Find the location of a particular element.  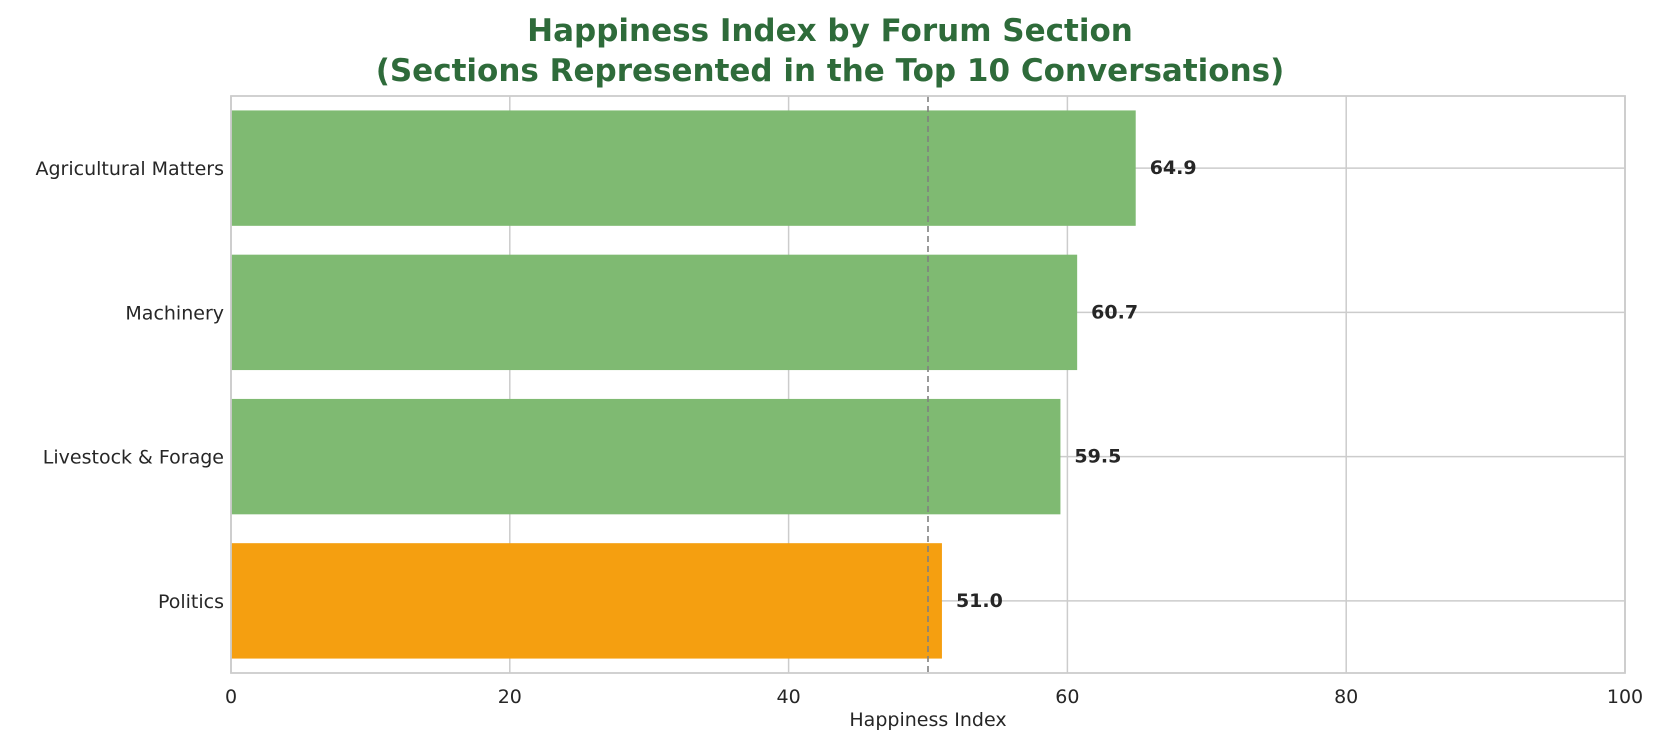

bar-politics is located at coordinates (586, 601).